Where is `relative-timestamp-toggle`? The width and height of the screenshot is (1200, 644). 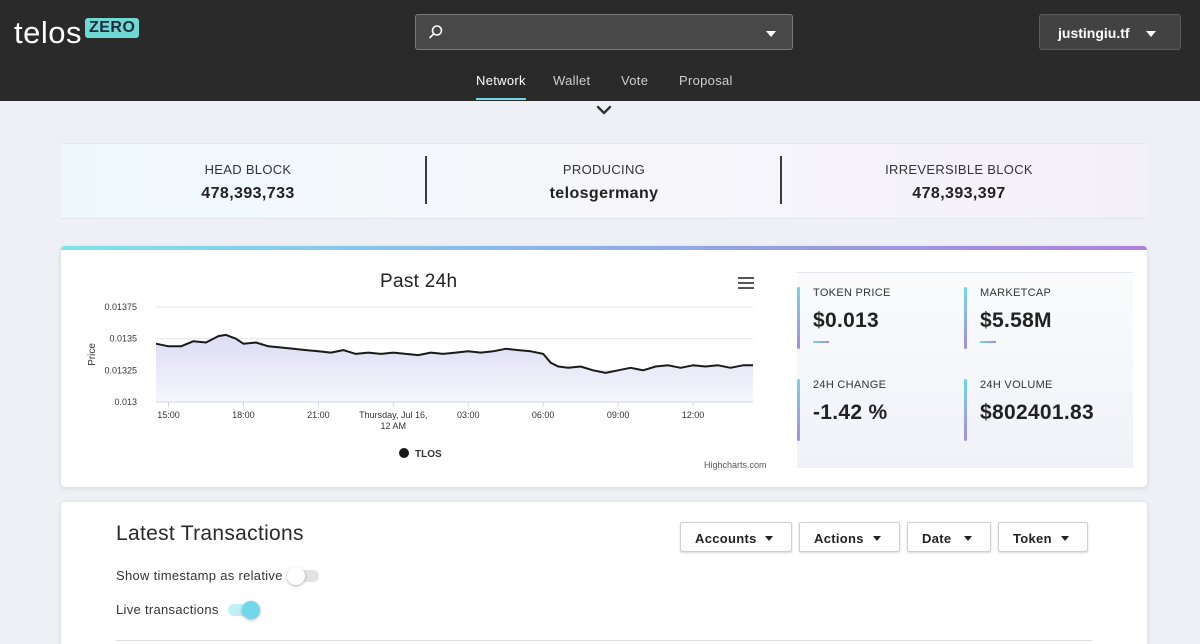
relative-timestamp-toggle is located at coordinates (303, 576).